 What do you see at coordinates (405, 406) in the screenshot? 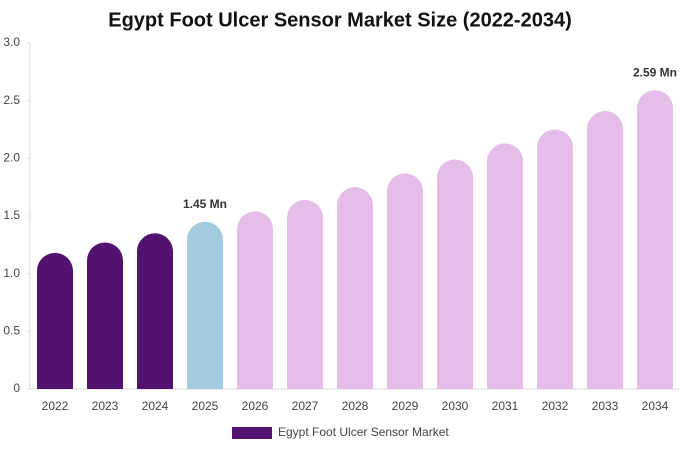
I see `x-tick-label: 2029` at bounding box center [405, 406].